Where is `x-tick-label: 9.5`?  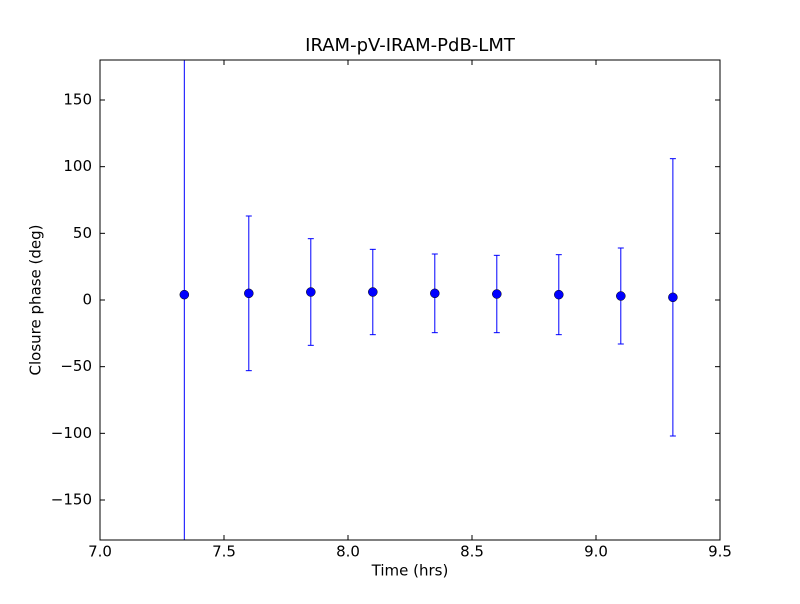 x-tick-label: 9.5 is located at coordinates (720, 552).